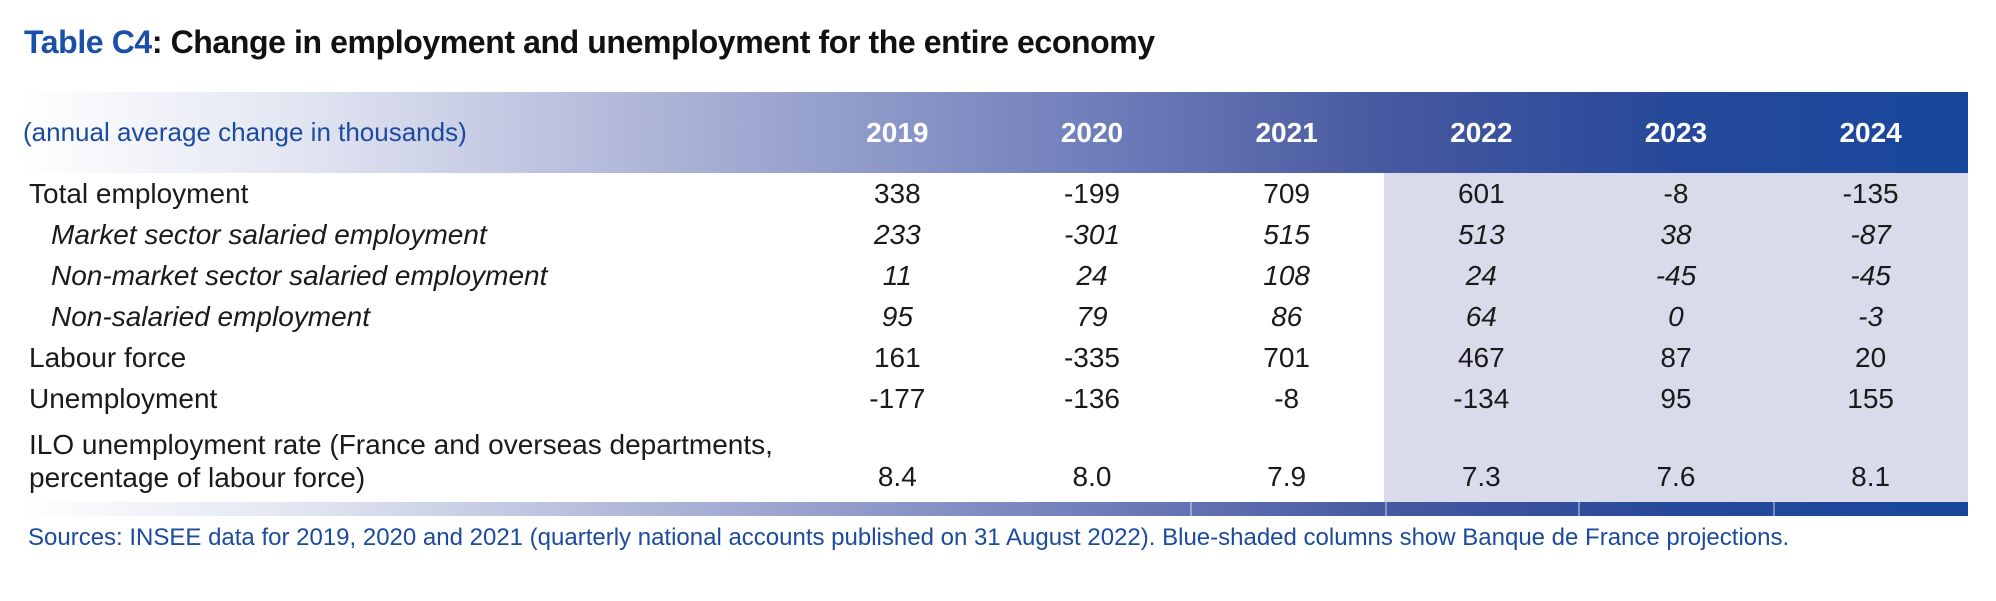 This screenshot has width=1996, height=601. Describe the element at coordinates (1870, 357) in the screenshot. I see `value-cell-projection: 20` at that location.